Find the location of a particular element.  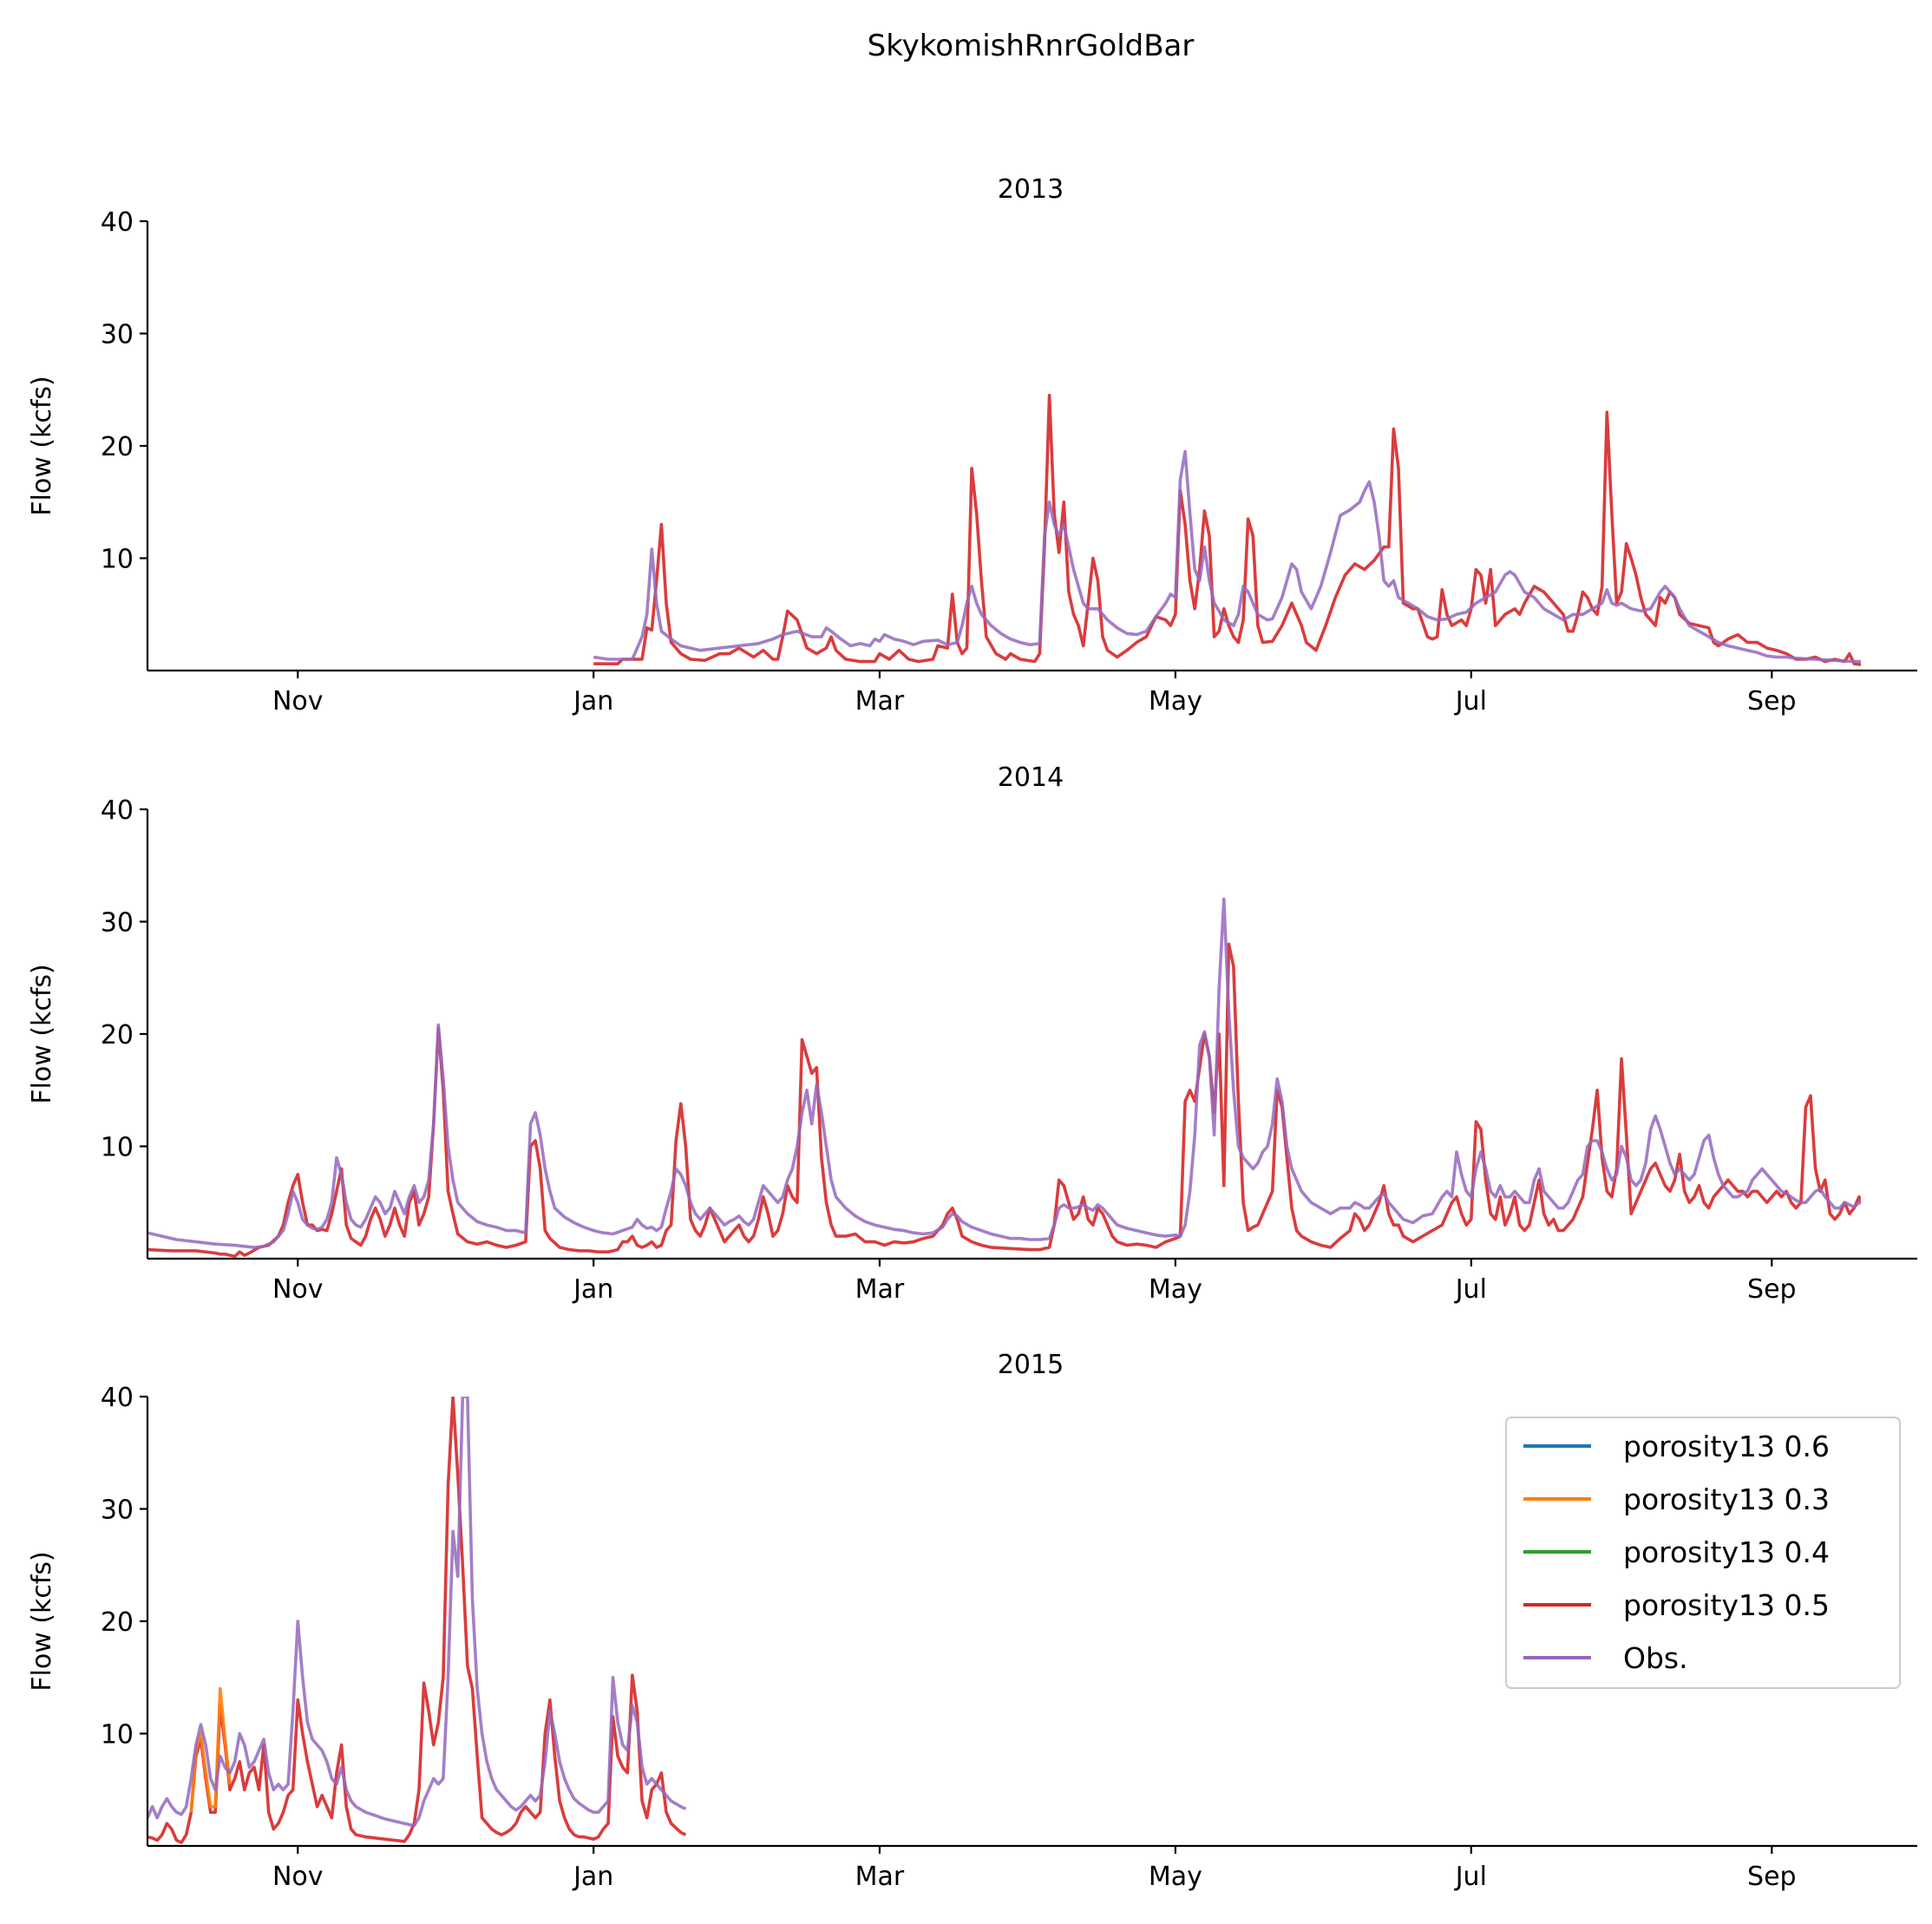

legend-label: porosity13 0.5 is located at coordinates (1726, 1605).